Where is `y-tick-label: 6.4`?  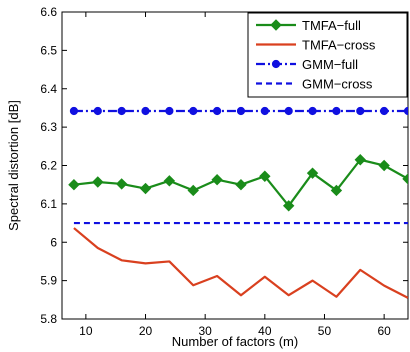 y-tick-label: 6.4 is located at coordinates (48, 89).